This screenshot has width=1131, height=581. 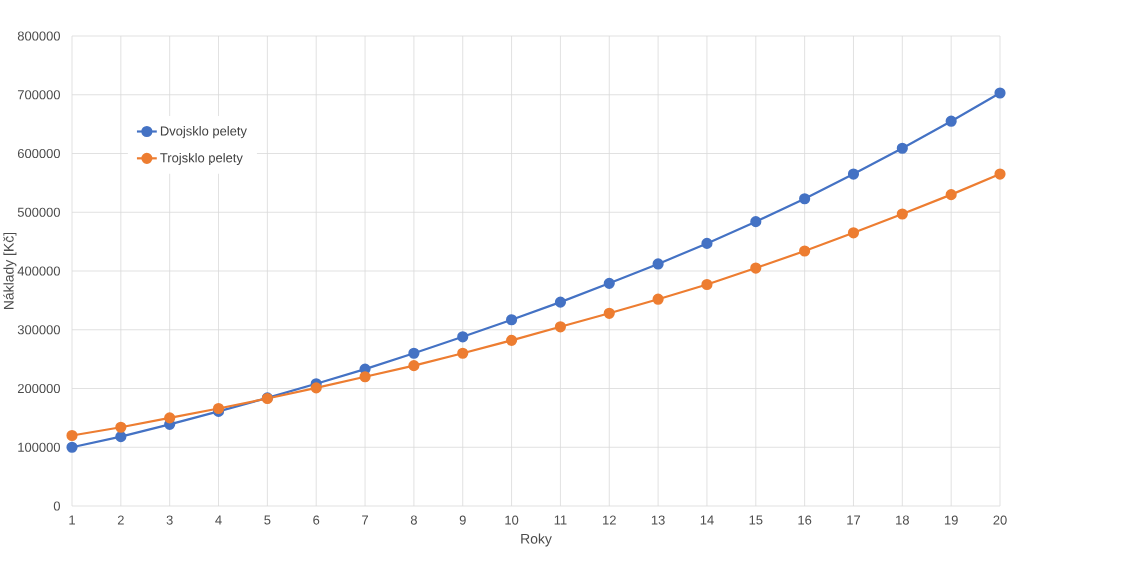 What do you see at coordinates (658, 520) in the screenshot?
I see `x-tick-label: 13` at bounding box center [658, 520].